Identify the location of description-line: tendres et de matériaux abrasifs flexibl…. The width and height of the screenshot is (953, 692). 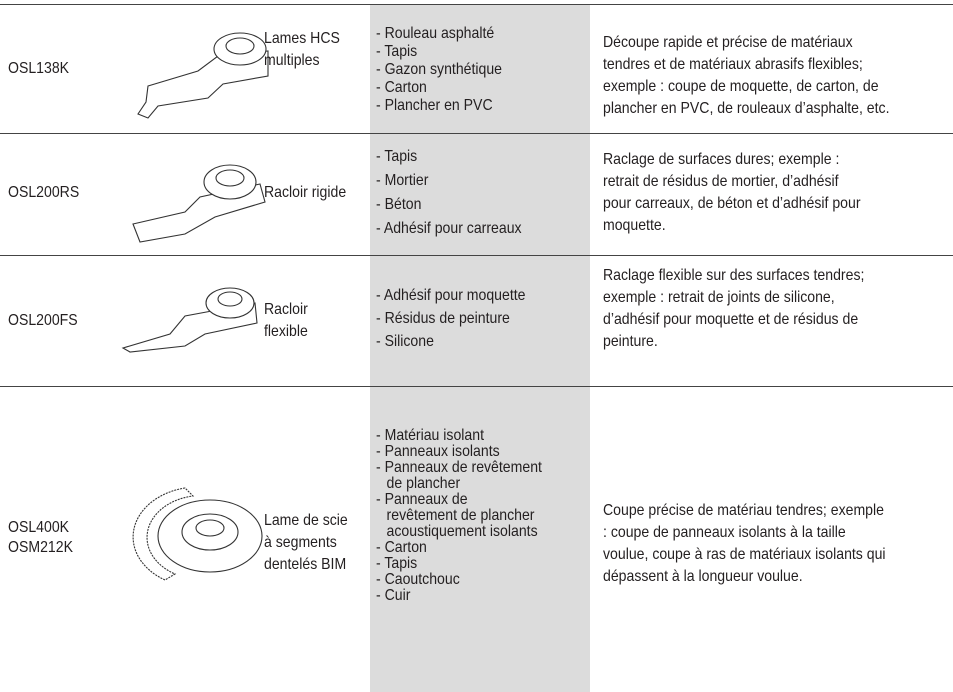
(733, 64).